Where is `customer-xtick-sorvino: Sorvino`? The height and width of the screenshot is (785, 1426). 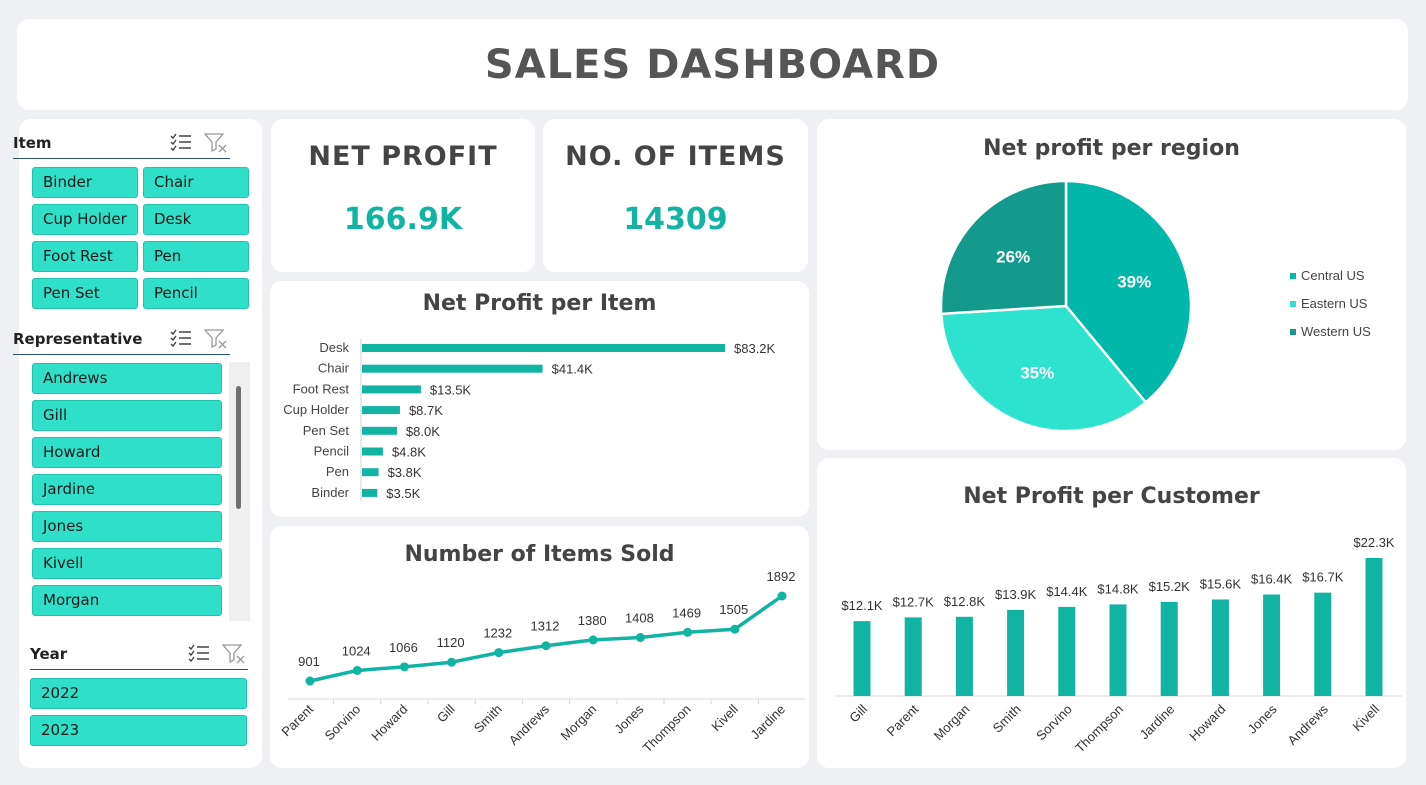 customer-xtick-sorvino: Sorvino is located at coordinates (1054, 723).